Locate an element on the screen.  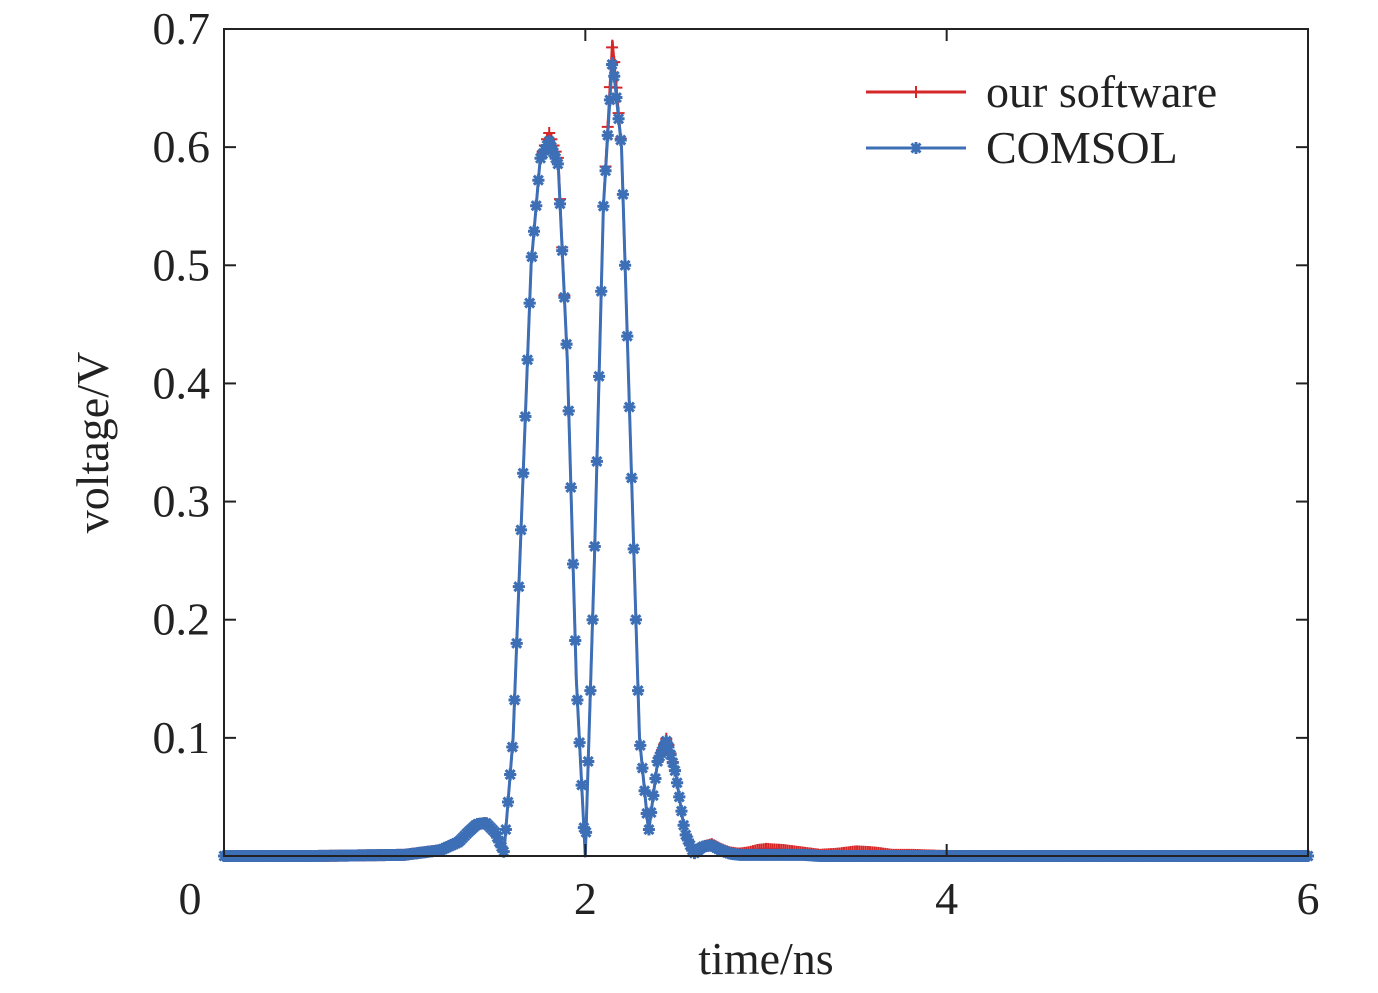
x-tick-label: 0 is located at coordinates (190, 898).